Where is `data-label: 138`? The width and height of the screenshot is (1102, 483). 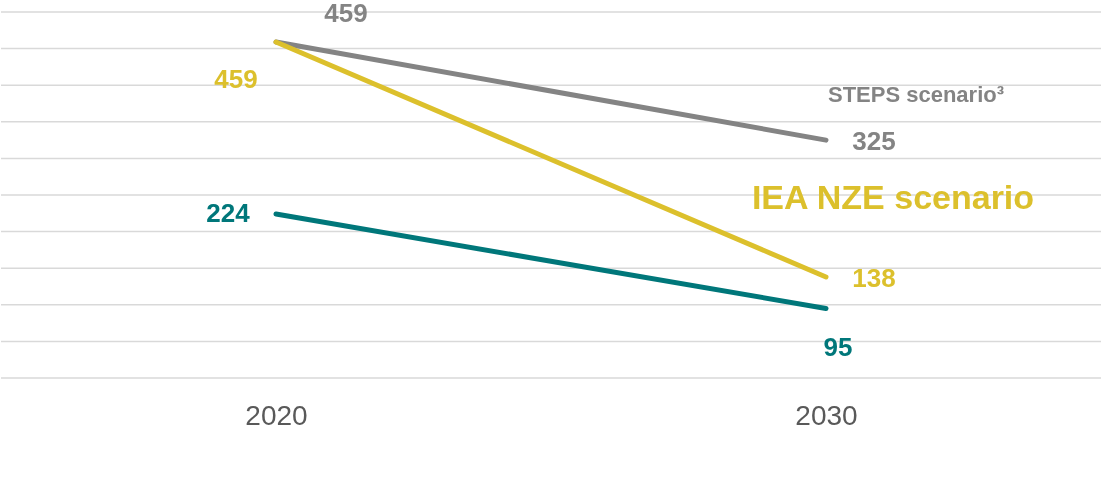
data-label: 138 is located at coordinates (874, 277).